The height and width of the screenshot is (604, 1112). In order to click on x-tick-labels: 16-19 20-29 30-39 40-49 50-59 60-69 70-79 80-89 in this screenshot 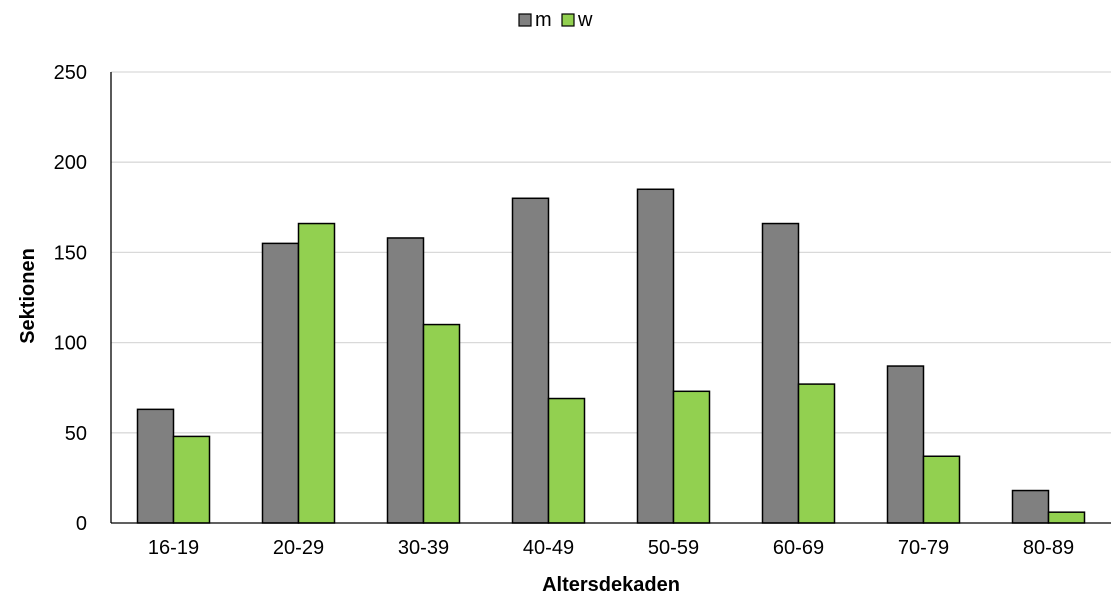, I will do `click(611, 548)`.